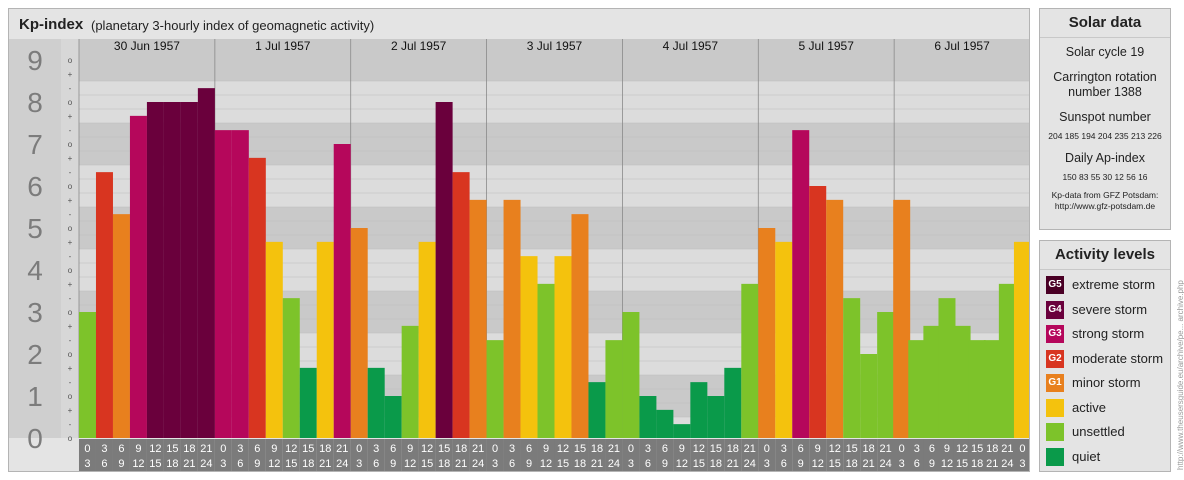  I want to click on source-link: http://www.gfz-potsdam.de, so click(1105, 206).